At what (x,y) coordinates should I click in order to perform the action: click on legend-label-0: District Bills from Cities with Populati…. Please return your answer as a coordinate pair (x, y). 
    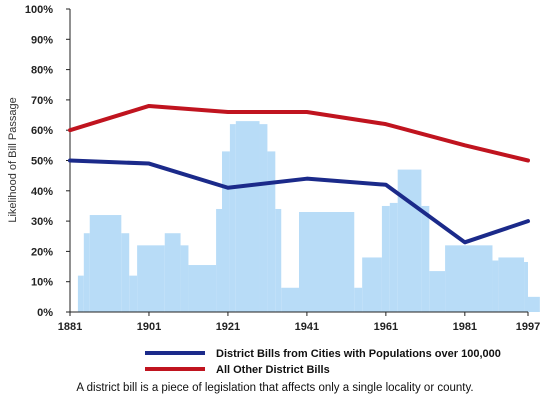
    Looking at the image, I should click on (358, 354).